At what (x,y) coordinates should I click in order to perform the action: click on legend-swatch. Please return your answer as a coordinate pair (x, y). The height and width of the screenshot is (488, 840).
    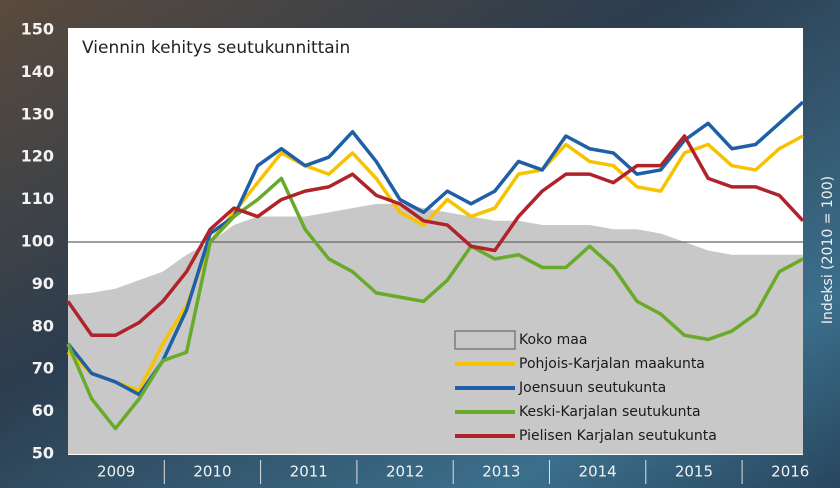
    Looking at the image, I should click on (485, 340).